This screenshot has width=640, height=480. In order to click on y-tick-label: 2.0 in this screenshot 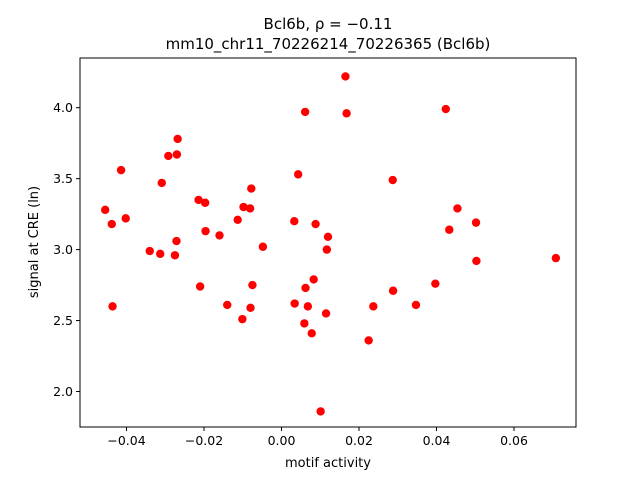, I will do `click(63, 391)`.